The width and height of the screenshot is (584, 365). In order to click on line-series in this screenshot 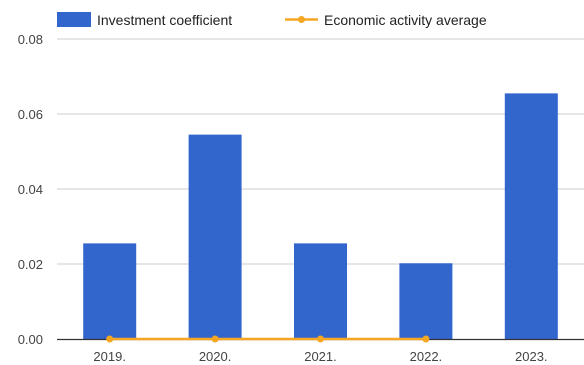, I will do `click(268, 339)`.